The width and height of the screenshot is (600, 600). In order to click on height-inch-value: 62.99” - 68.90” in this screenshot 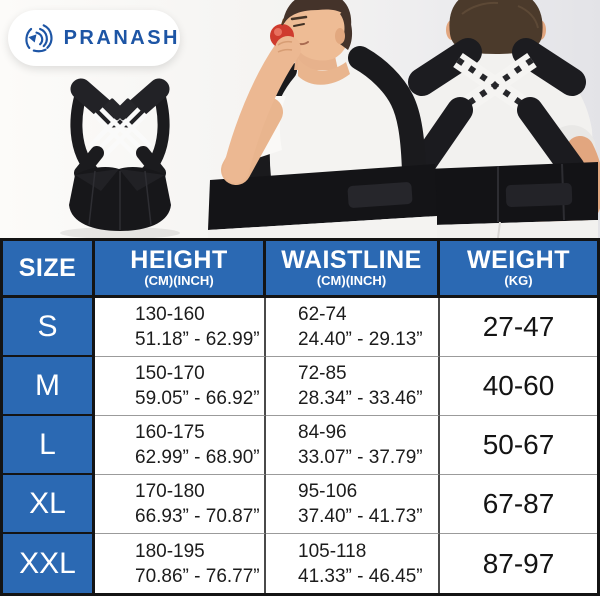, I will do `click(197, 457)`.